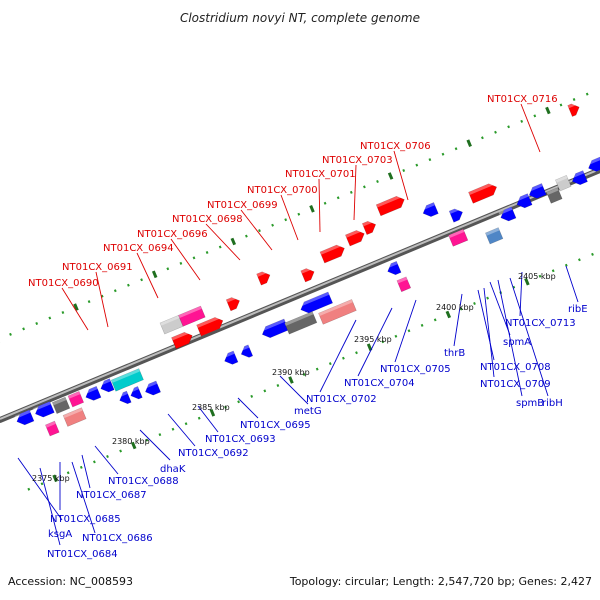 The height and width of the screenshot is (600, 600). What do you see at coordinates (522, 99) in the screenshot?
I see `gene-label-plus: NT01CX_0716` at bounding box center [522, 99].